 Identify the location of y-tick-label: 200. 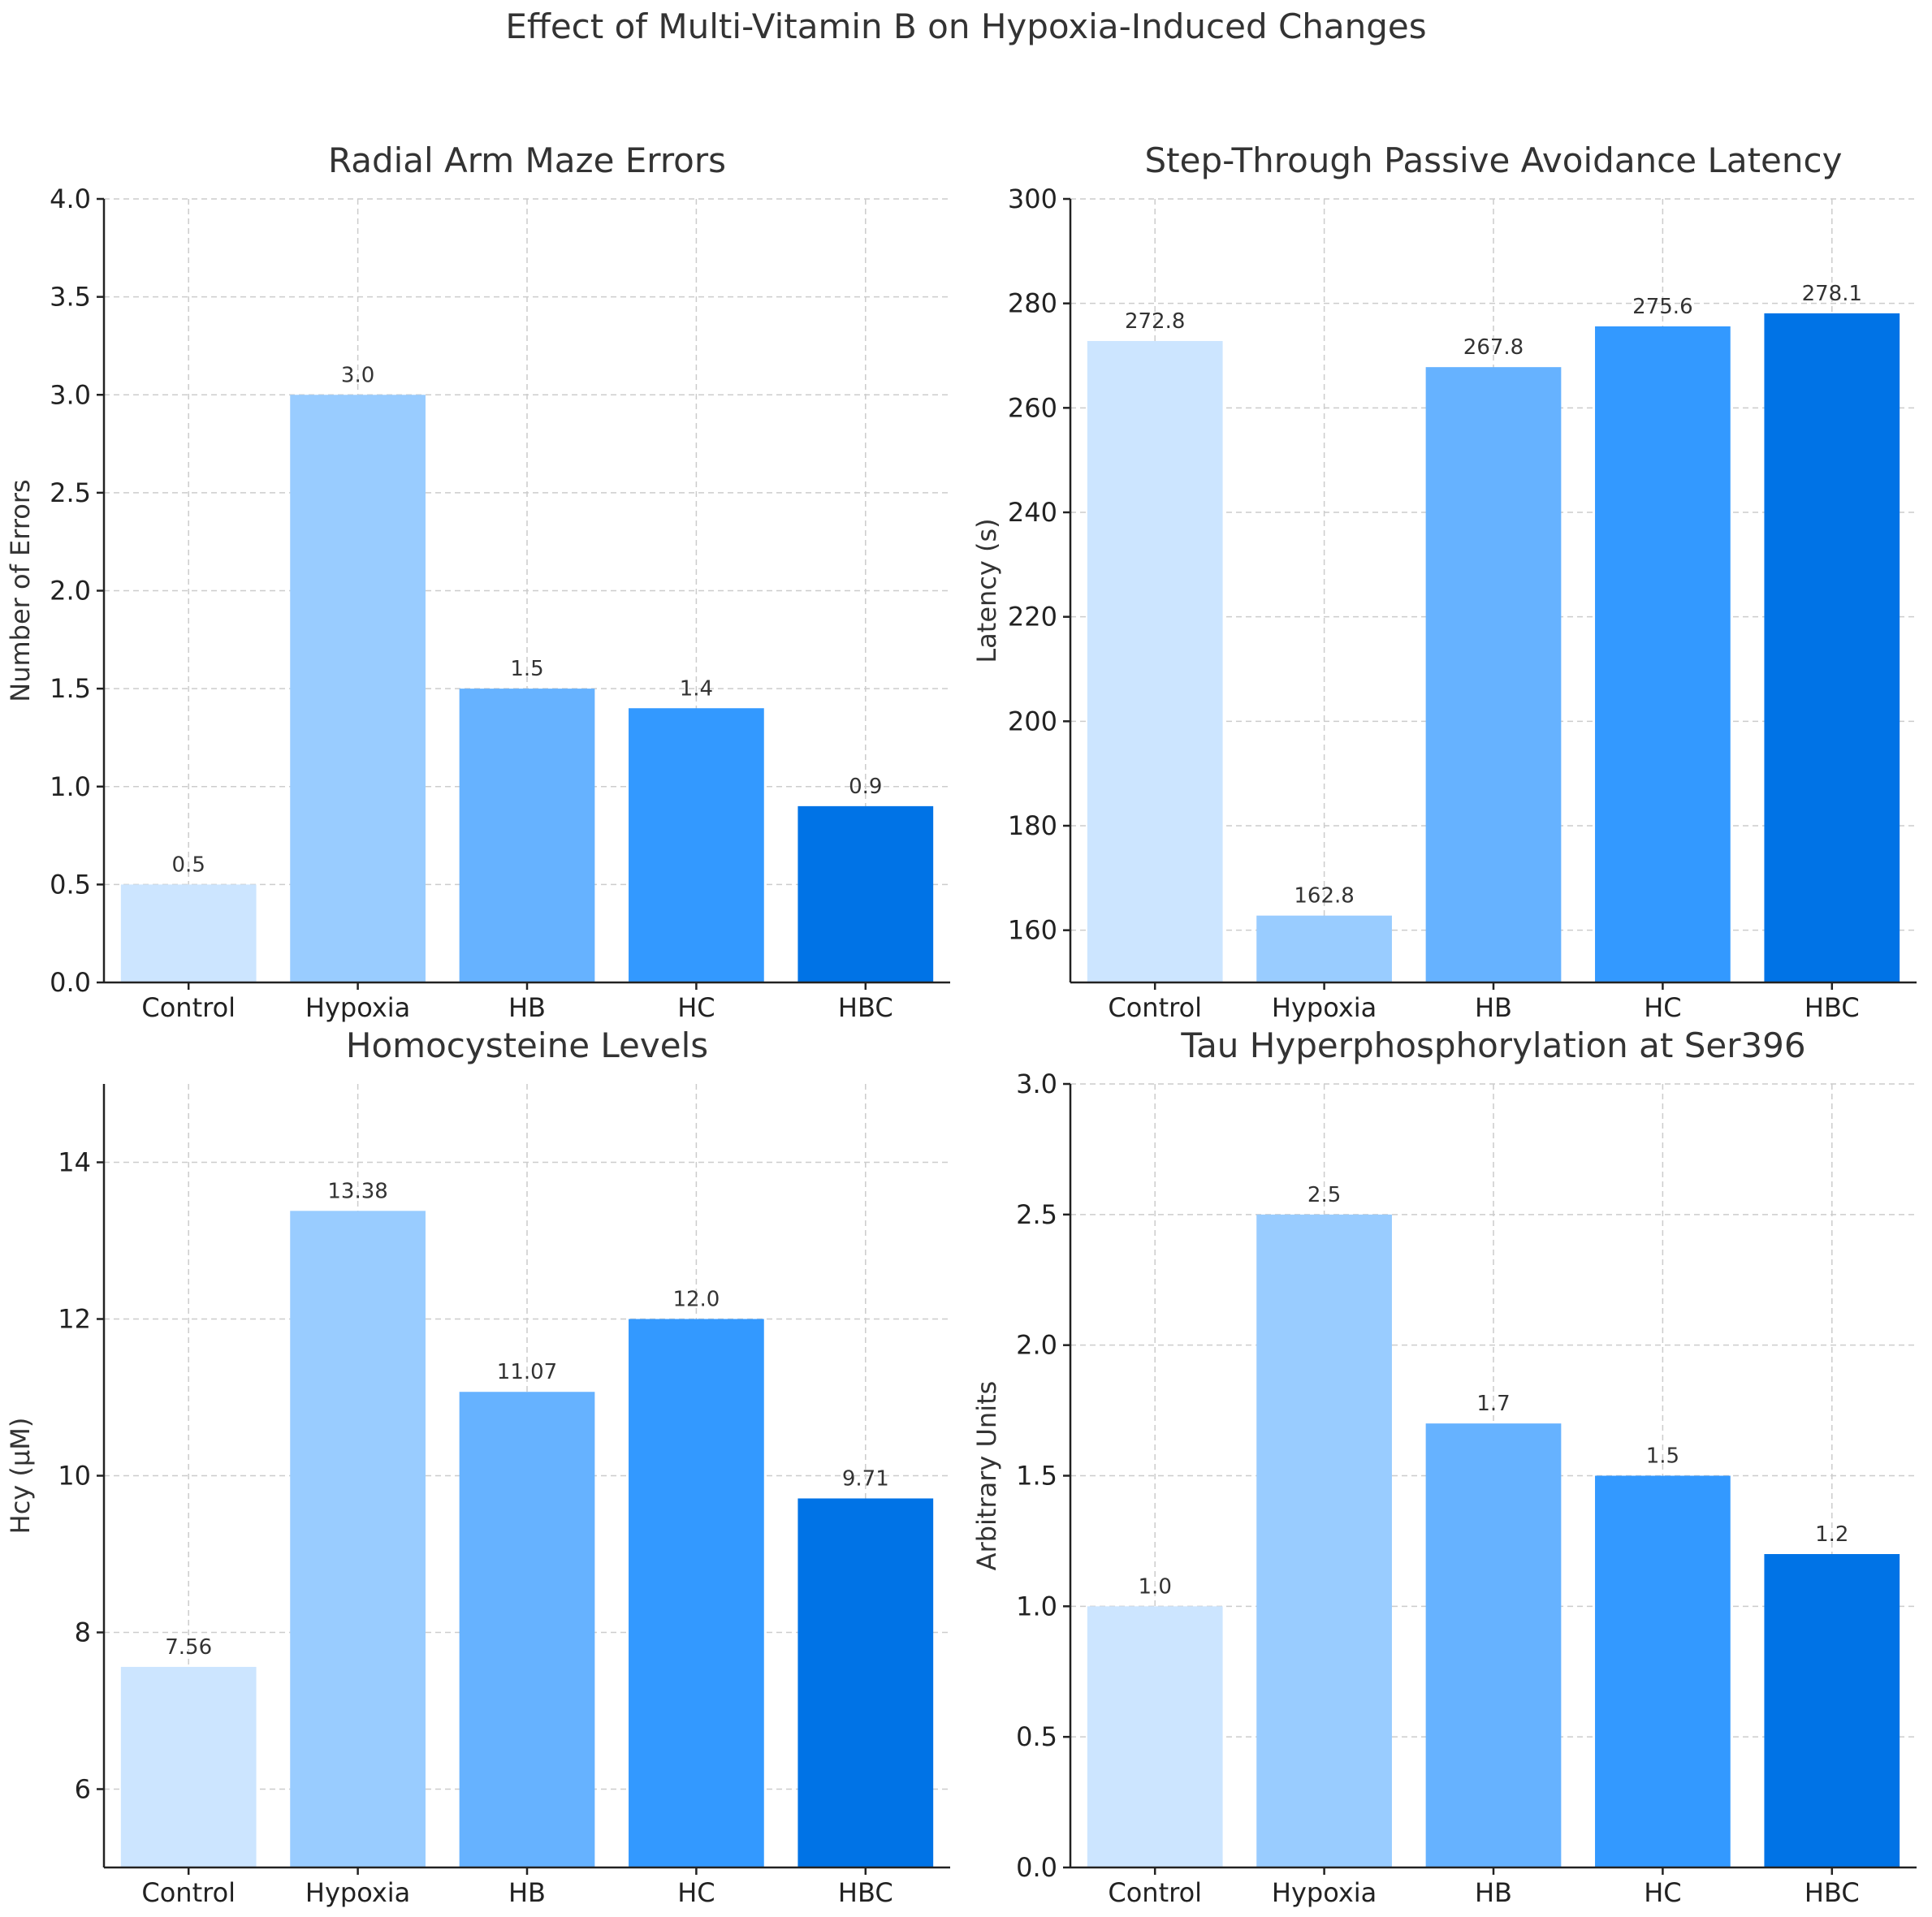
(1033, 721).